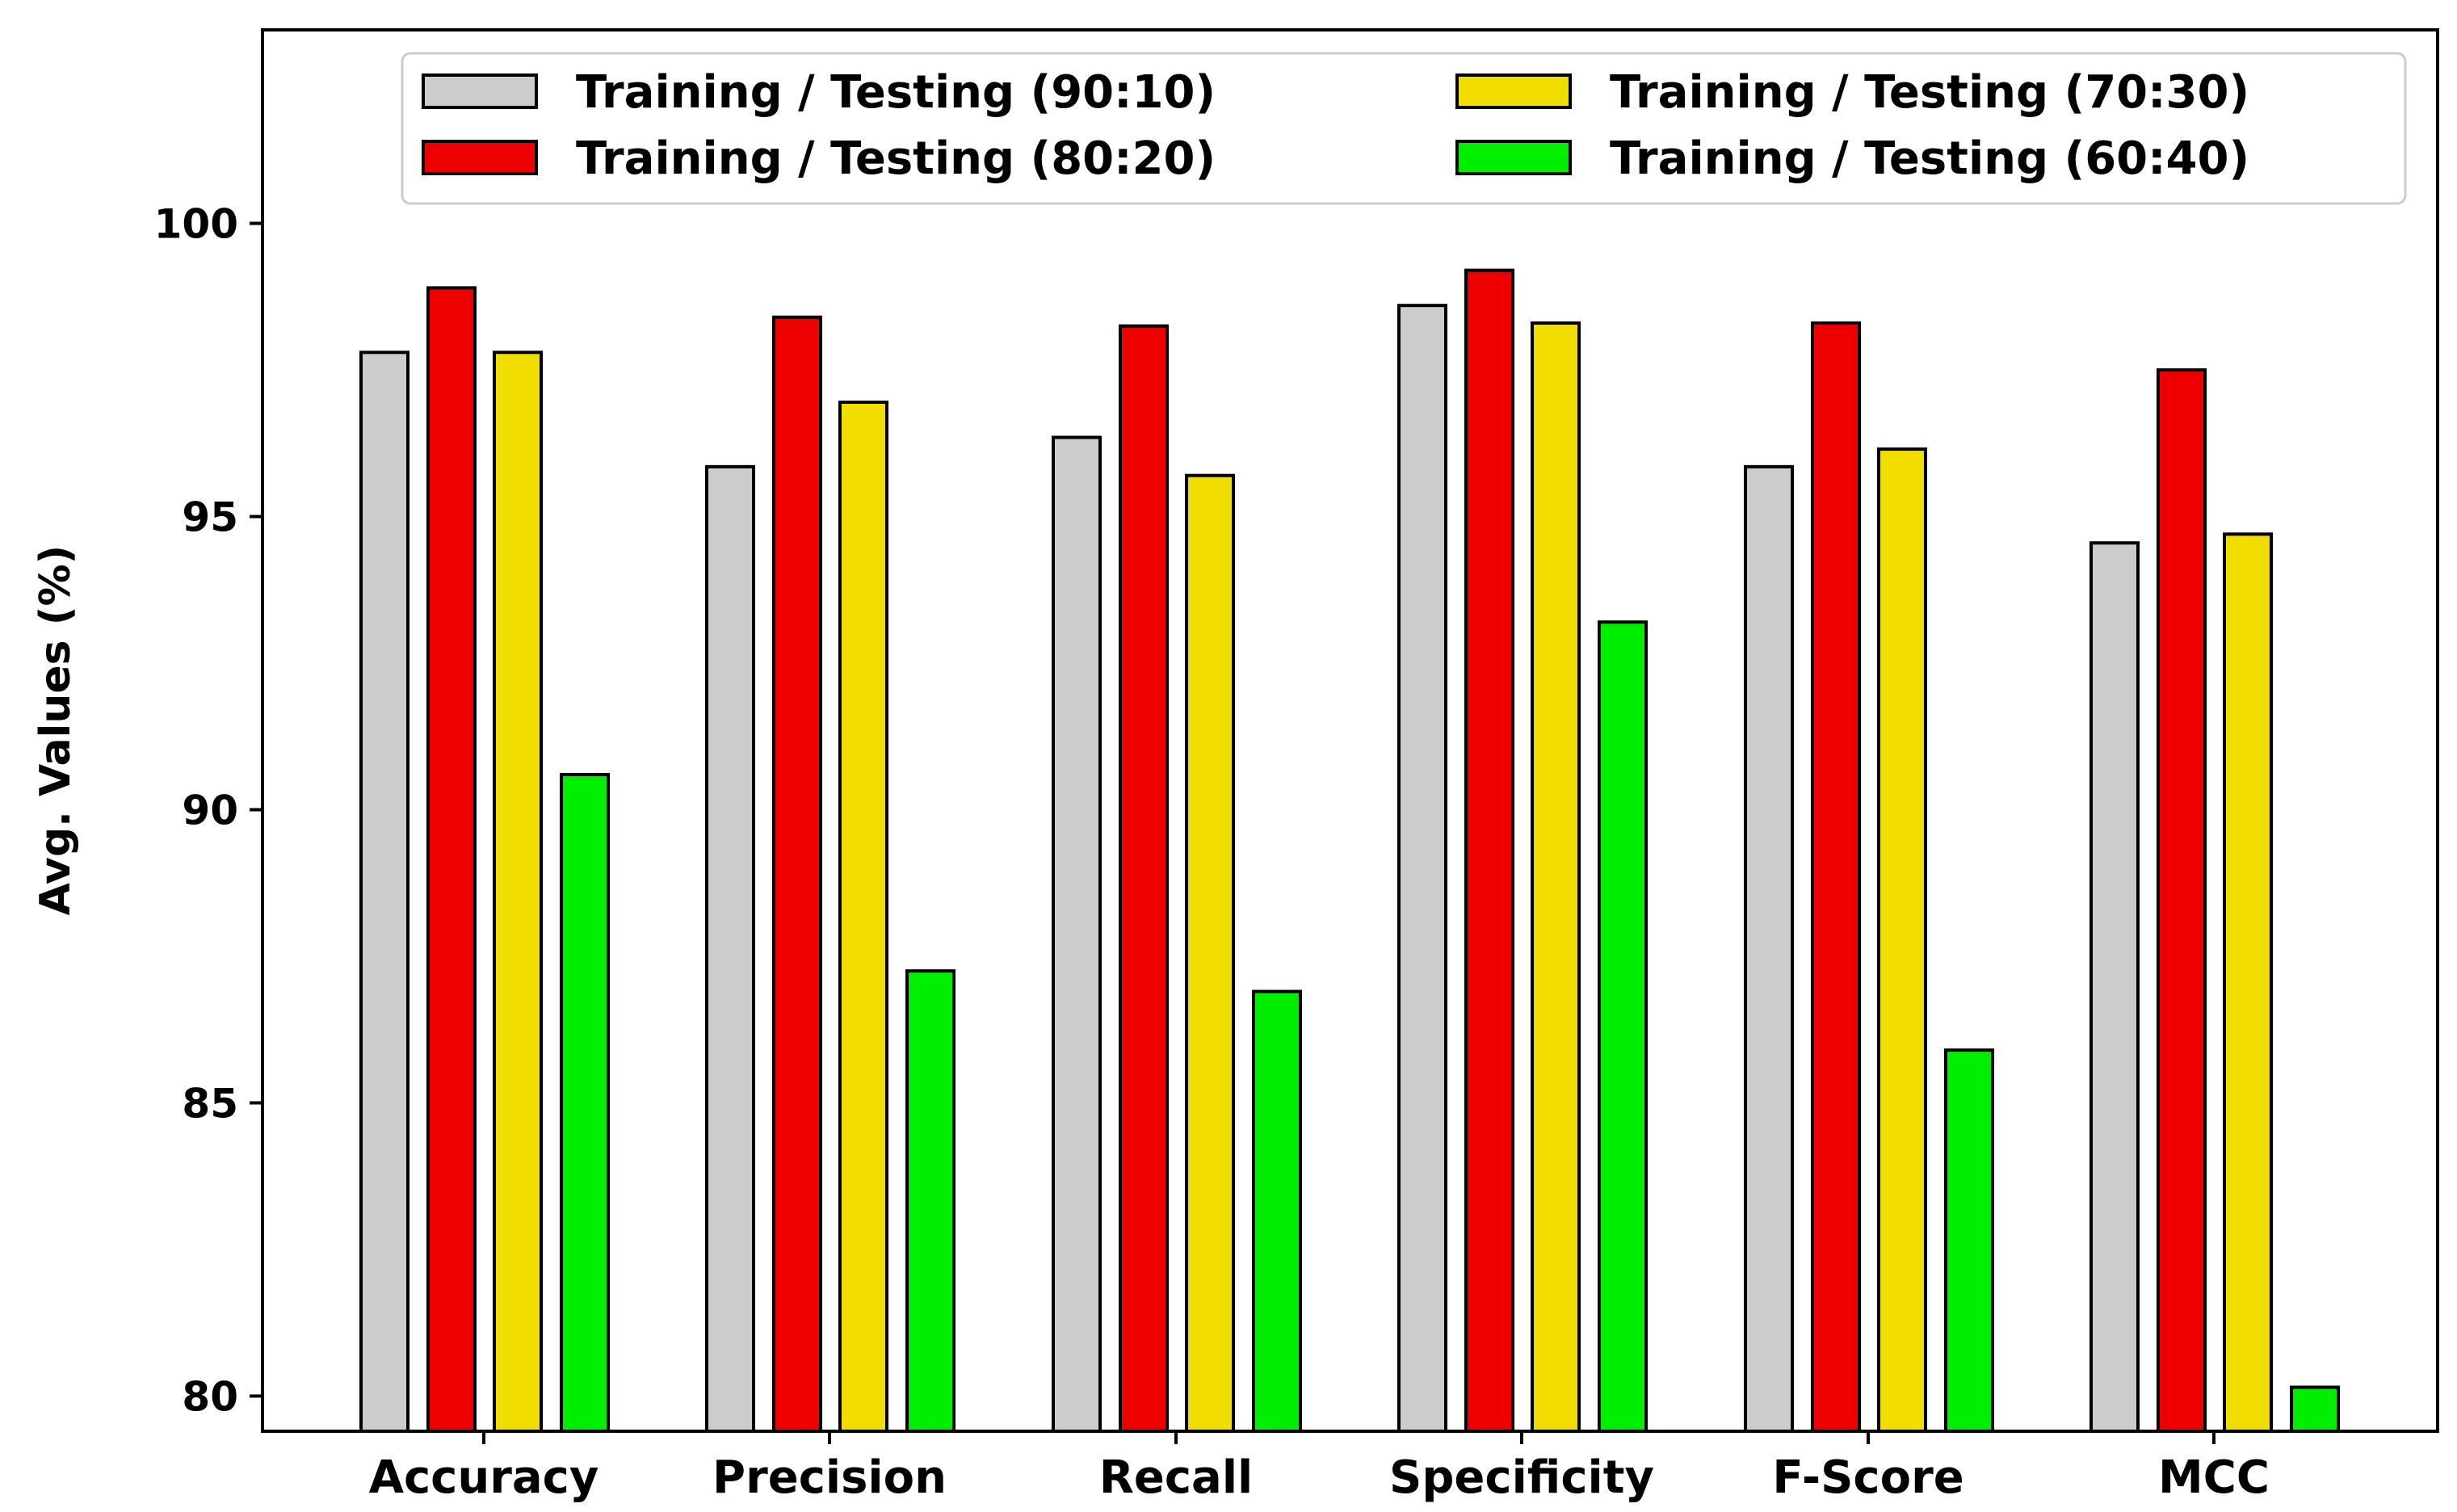 Image resolution: width=2457 pixels, height=1512 pixels. I want to click on y-tick-label: 80, so click(210, 1396).